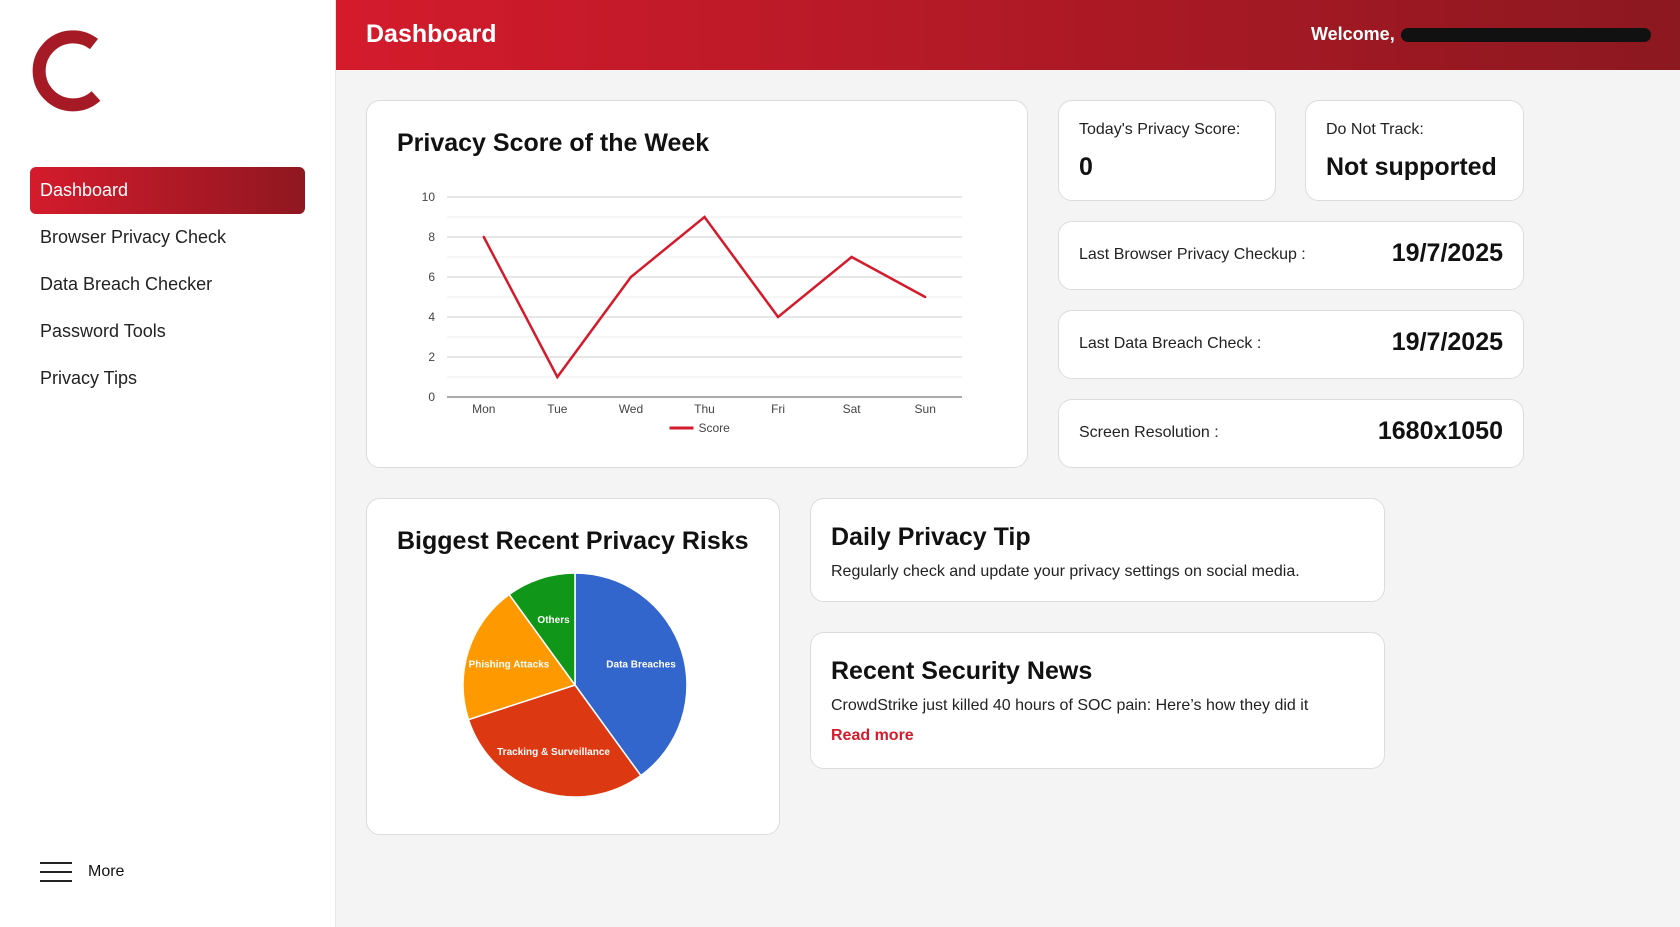 This screenshot has height=927, width=1680. What do you see at coordinates (542, 630) in the screenshot?
I see `pie-slice-others` at bounding box center [542, 630].